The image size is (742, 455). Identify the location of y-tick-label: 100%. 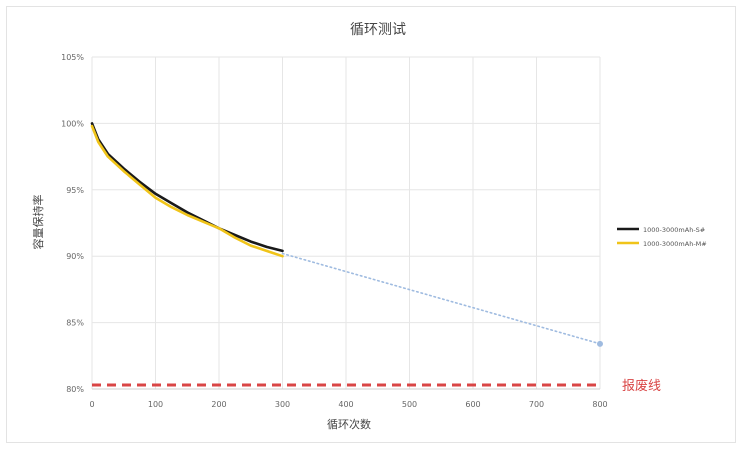
(72, 123).